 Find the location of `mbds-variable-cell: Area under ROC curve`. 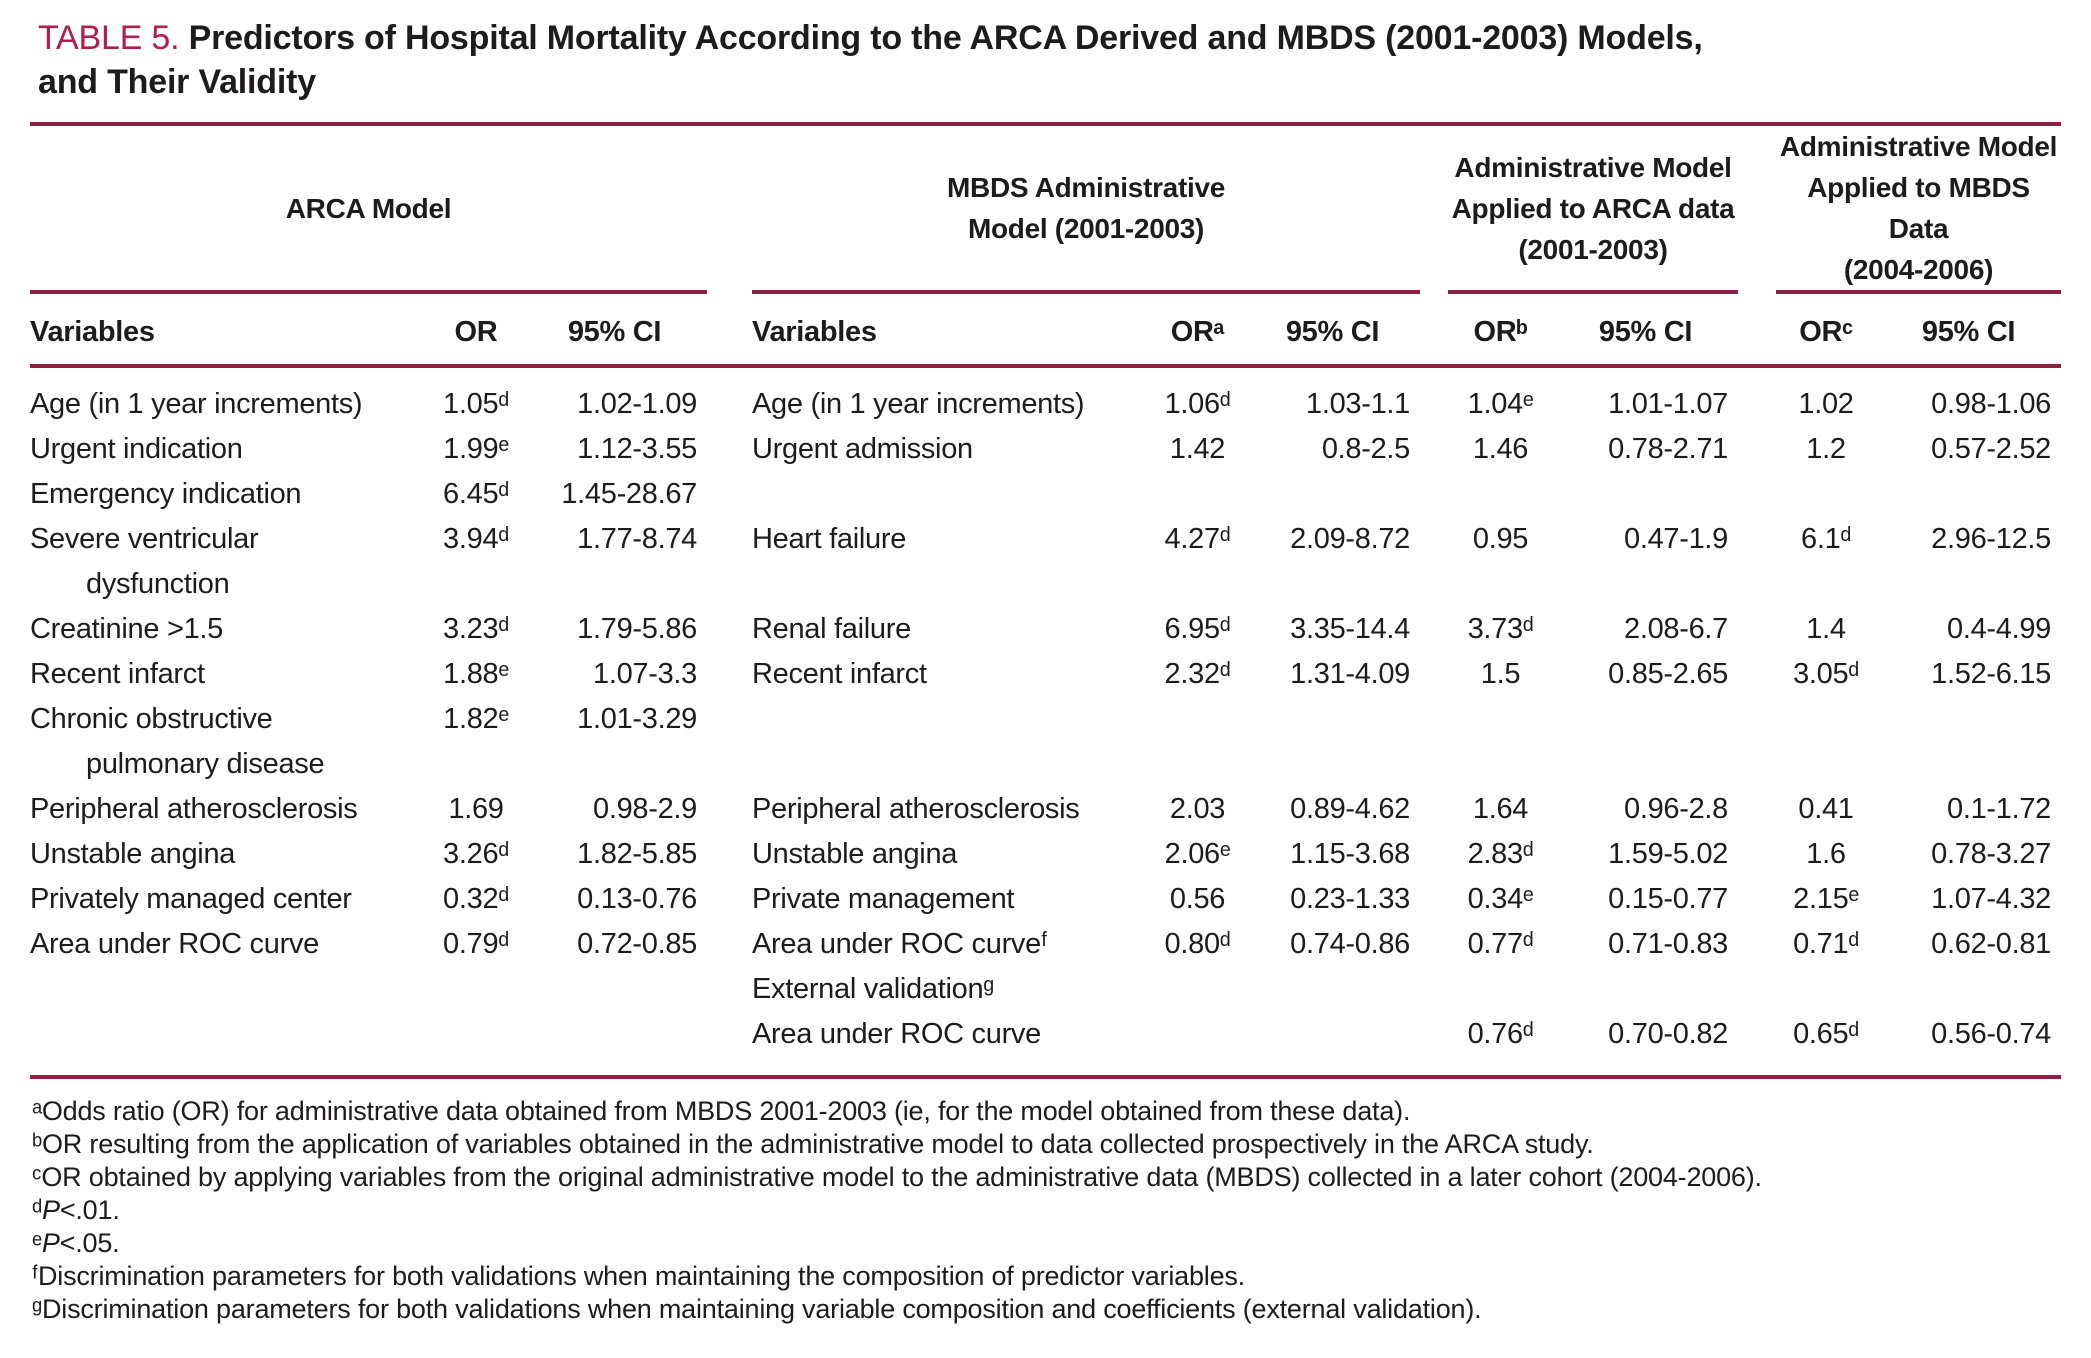

mbds-variable-cell: Area under ROC curve is located at coordinates (896, 1034).